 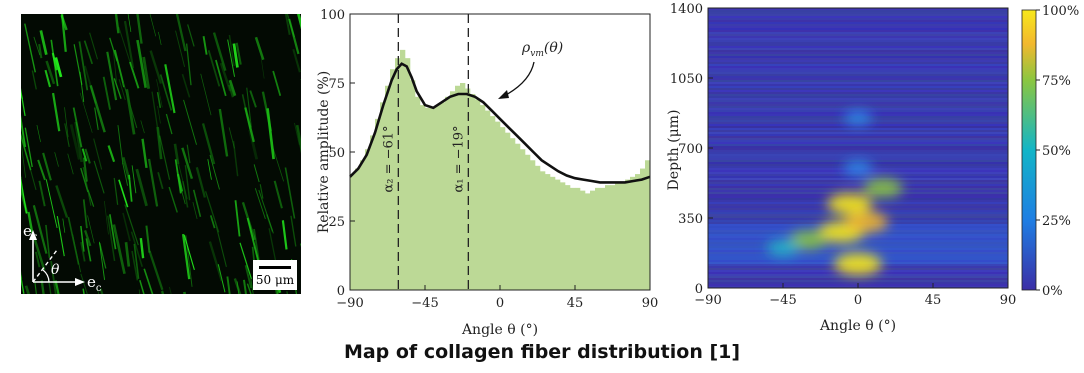 I want to click on colorbar-tick-label: 25%, so click(x=1056, y=221).